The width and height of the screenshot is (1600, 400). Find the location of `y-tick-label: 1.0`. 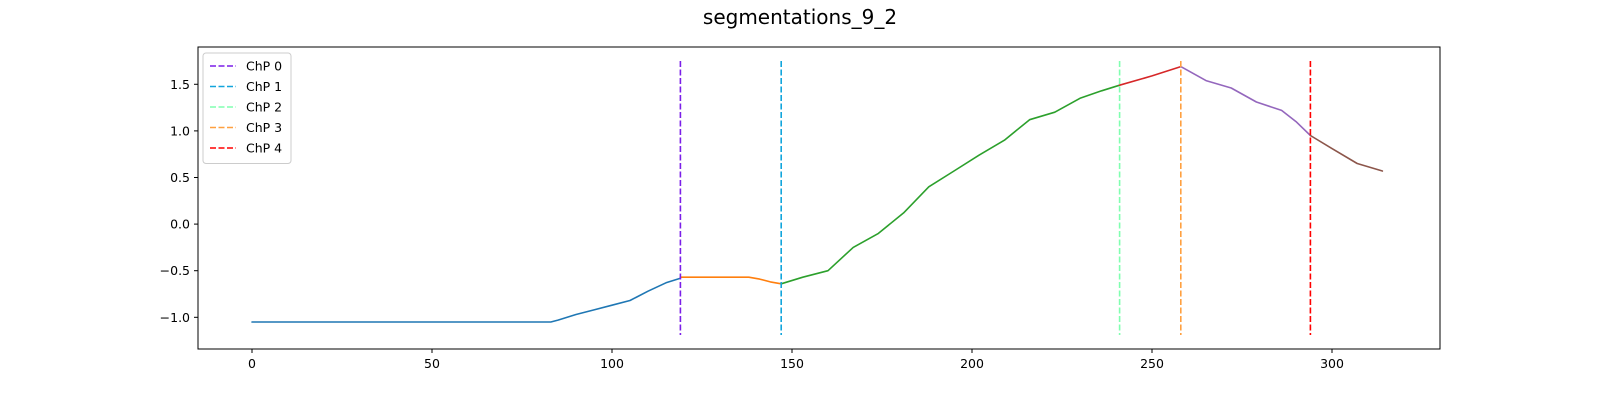

y-tick-label: 1.0 is located at coordinates (180, 130).